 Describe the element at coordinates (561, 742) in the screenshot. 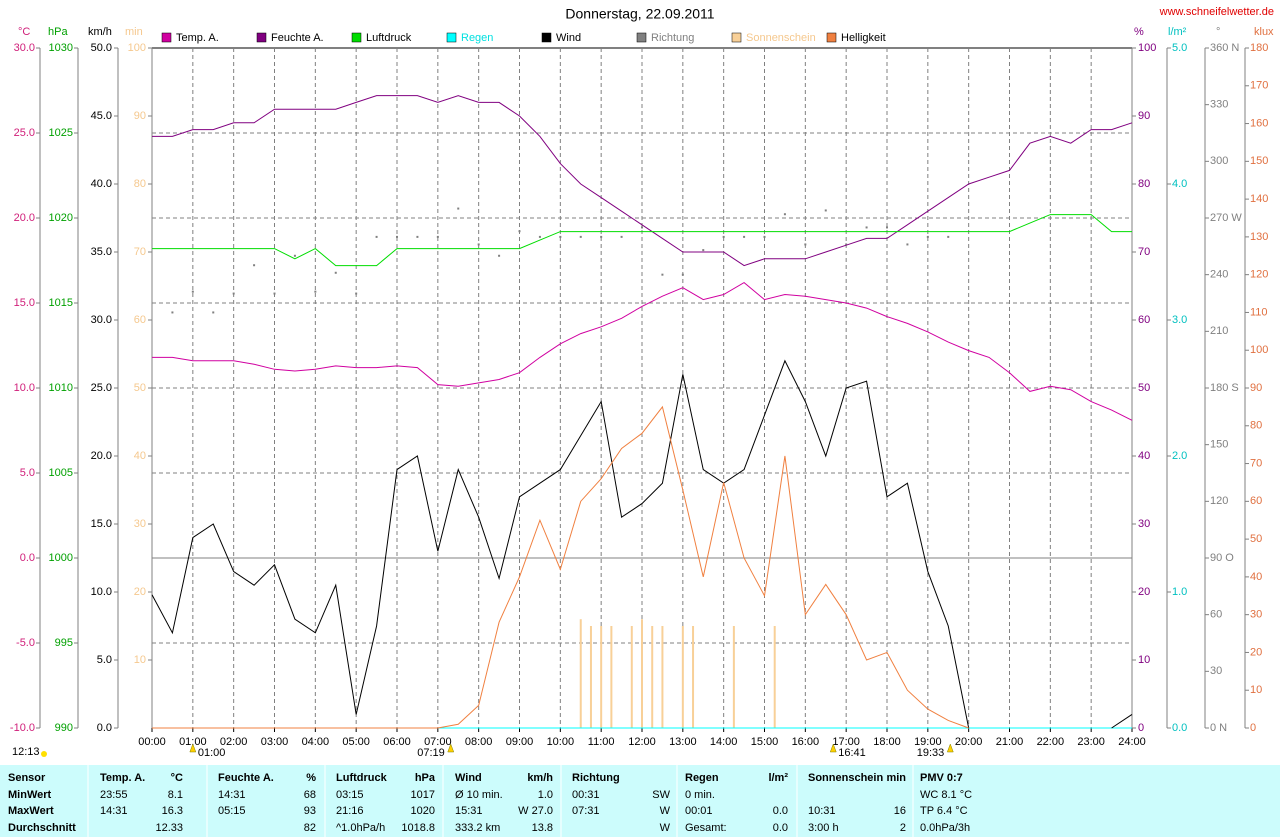

I see `x-tick-label: 10:00` at that location.